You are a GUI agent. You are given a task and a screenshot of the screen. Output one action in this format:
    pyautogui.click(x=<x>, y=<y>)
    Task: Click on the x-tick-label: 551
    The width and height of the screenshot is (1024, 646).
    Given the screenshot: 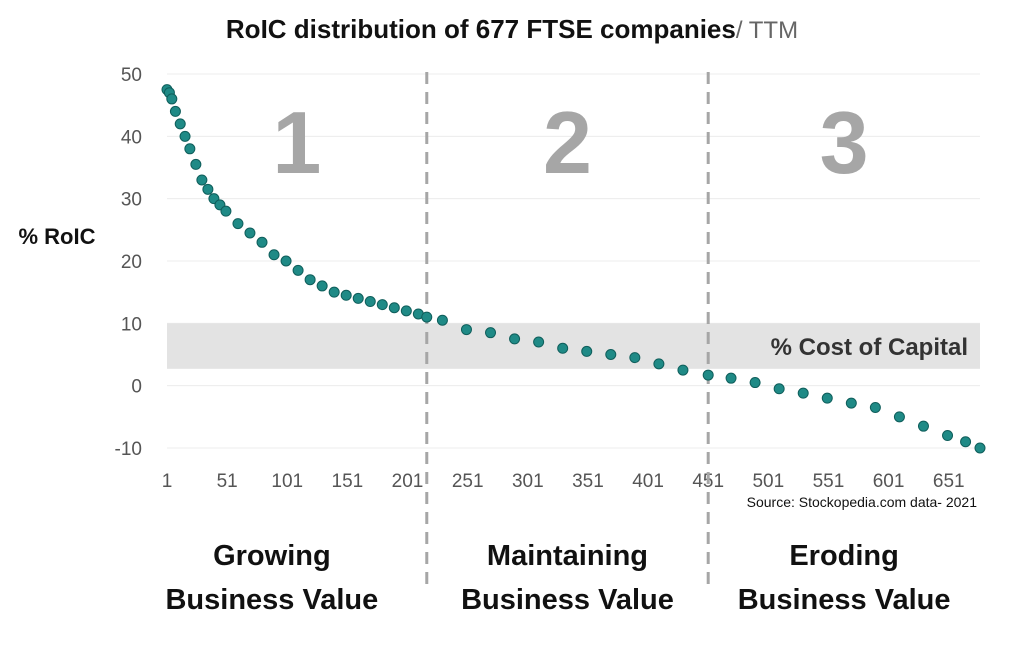 What is the action you would take?
    pyautogui.click(x=829, y=481)
    